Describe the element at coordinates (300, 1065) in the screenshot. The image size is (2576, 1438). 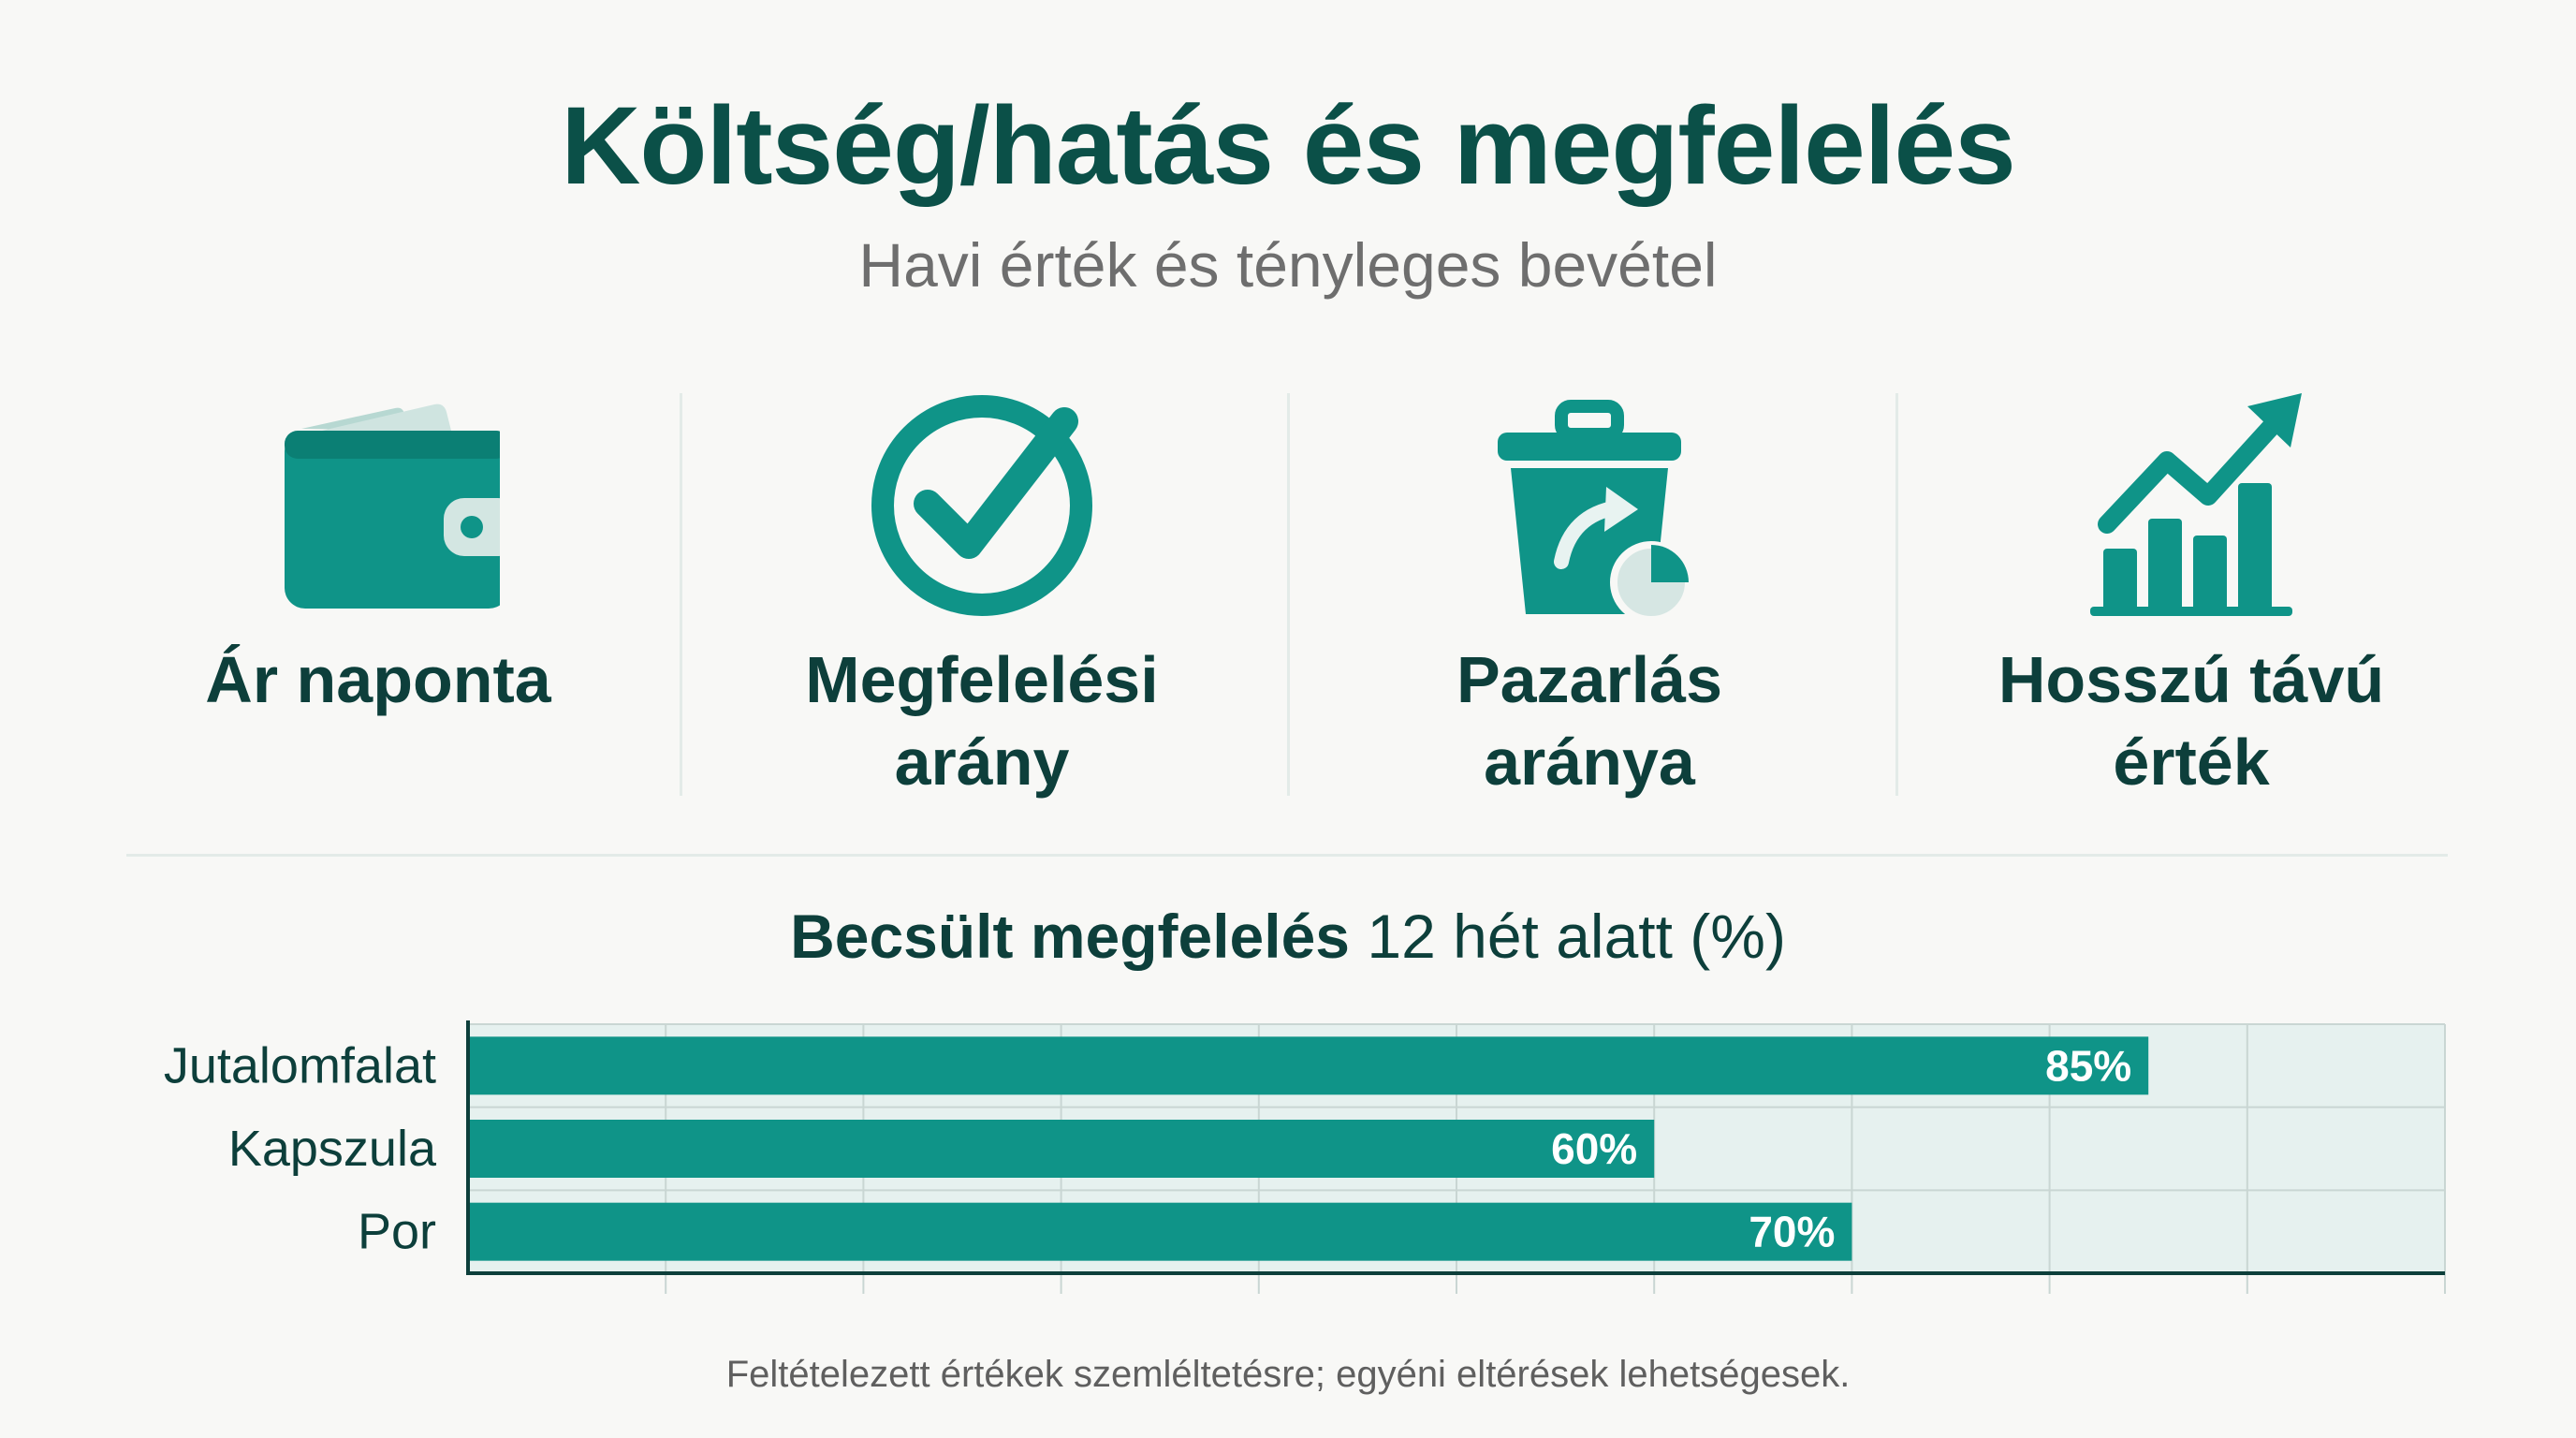
I see `category-label: Jutalomfalat` at that location.